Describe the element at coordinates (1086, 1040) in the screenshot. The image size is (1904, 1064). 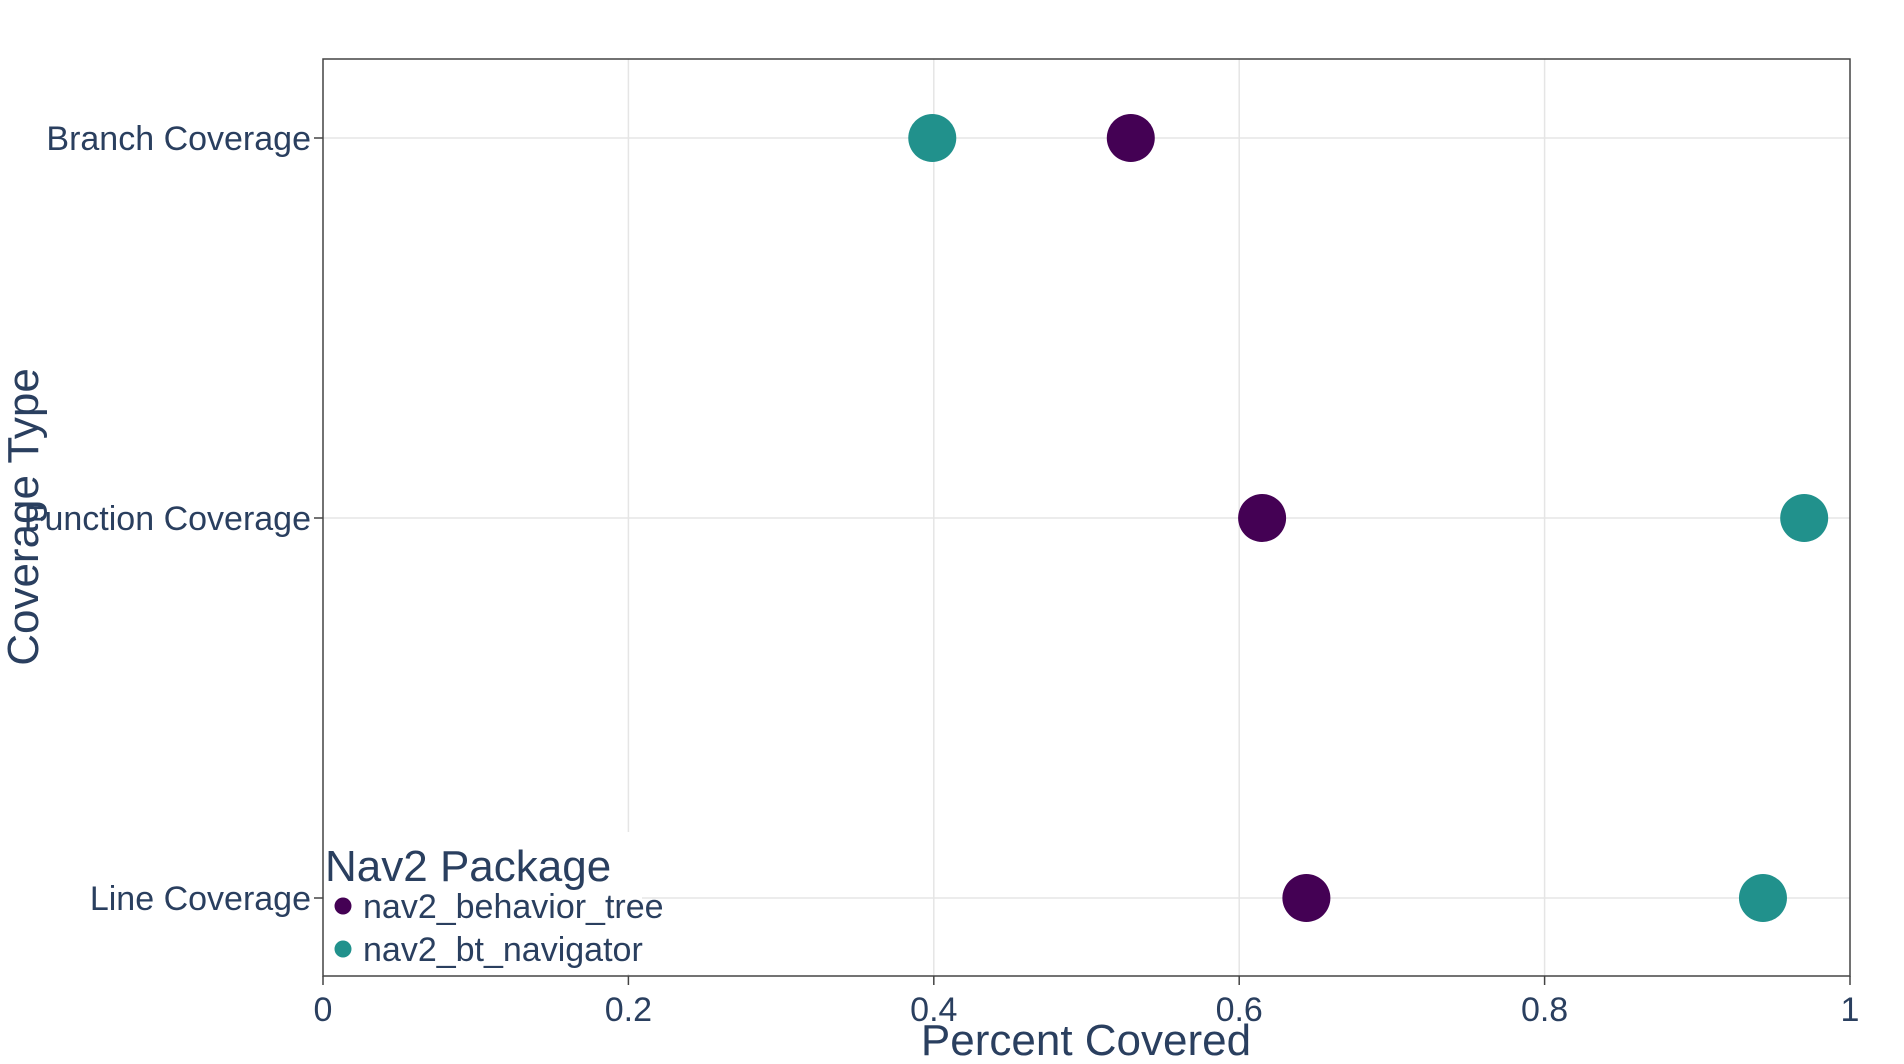
I see `x-axis-title: Percent Covered` at that location.